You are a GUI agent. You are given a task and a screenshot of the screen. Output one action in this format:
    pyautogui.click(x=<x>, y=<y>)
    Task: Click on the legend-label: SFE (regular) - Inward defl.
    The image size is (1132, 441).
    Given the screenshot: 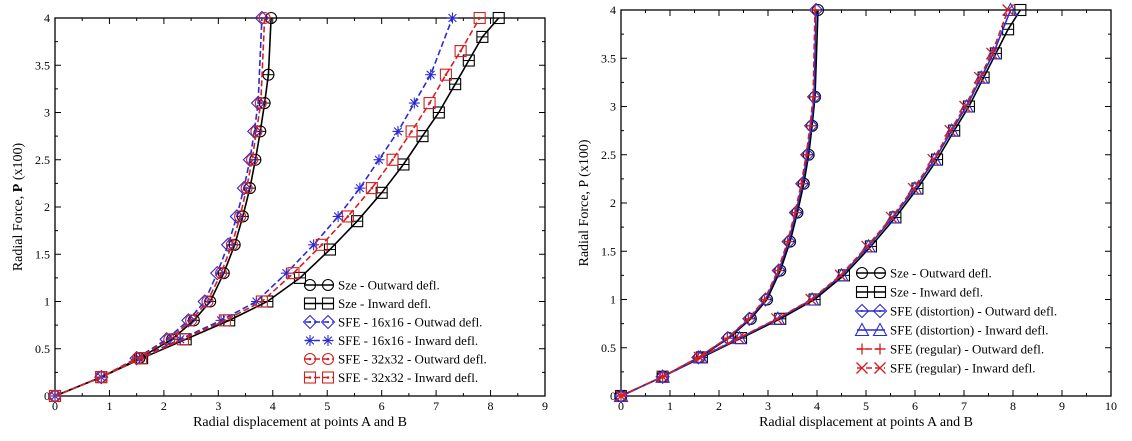 What is the action you would take?
    pyautogui.click(x=962, y=368)
    